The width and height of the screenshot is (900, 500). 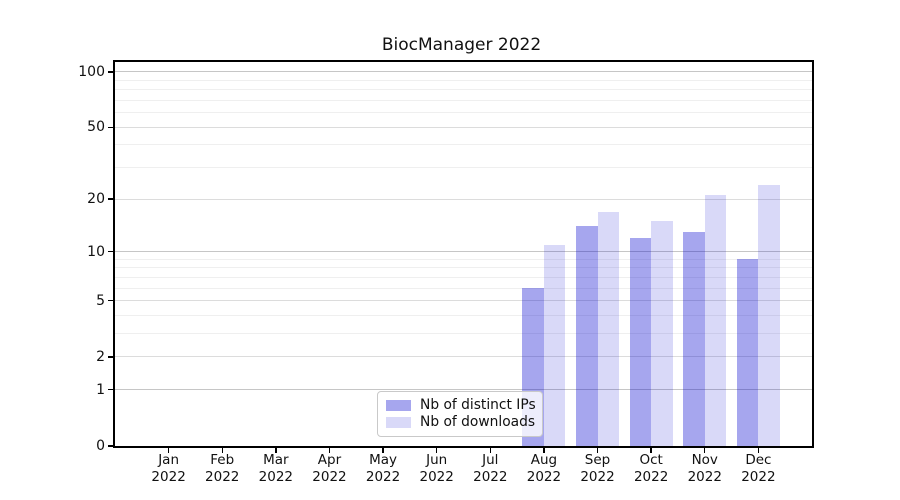 I want to click on x-tick-label-mar: Mar 2022, so click(x=276, y=468).